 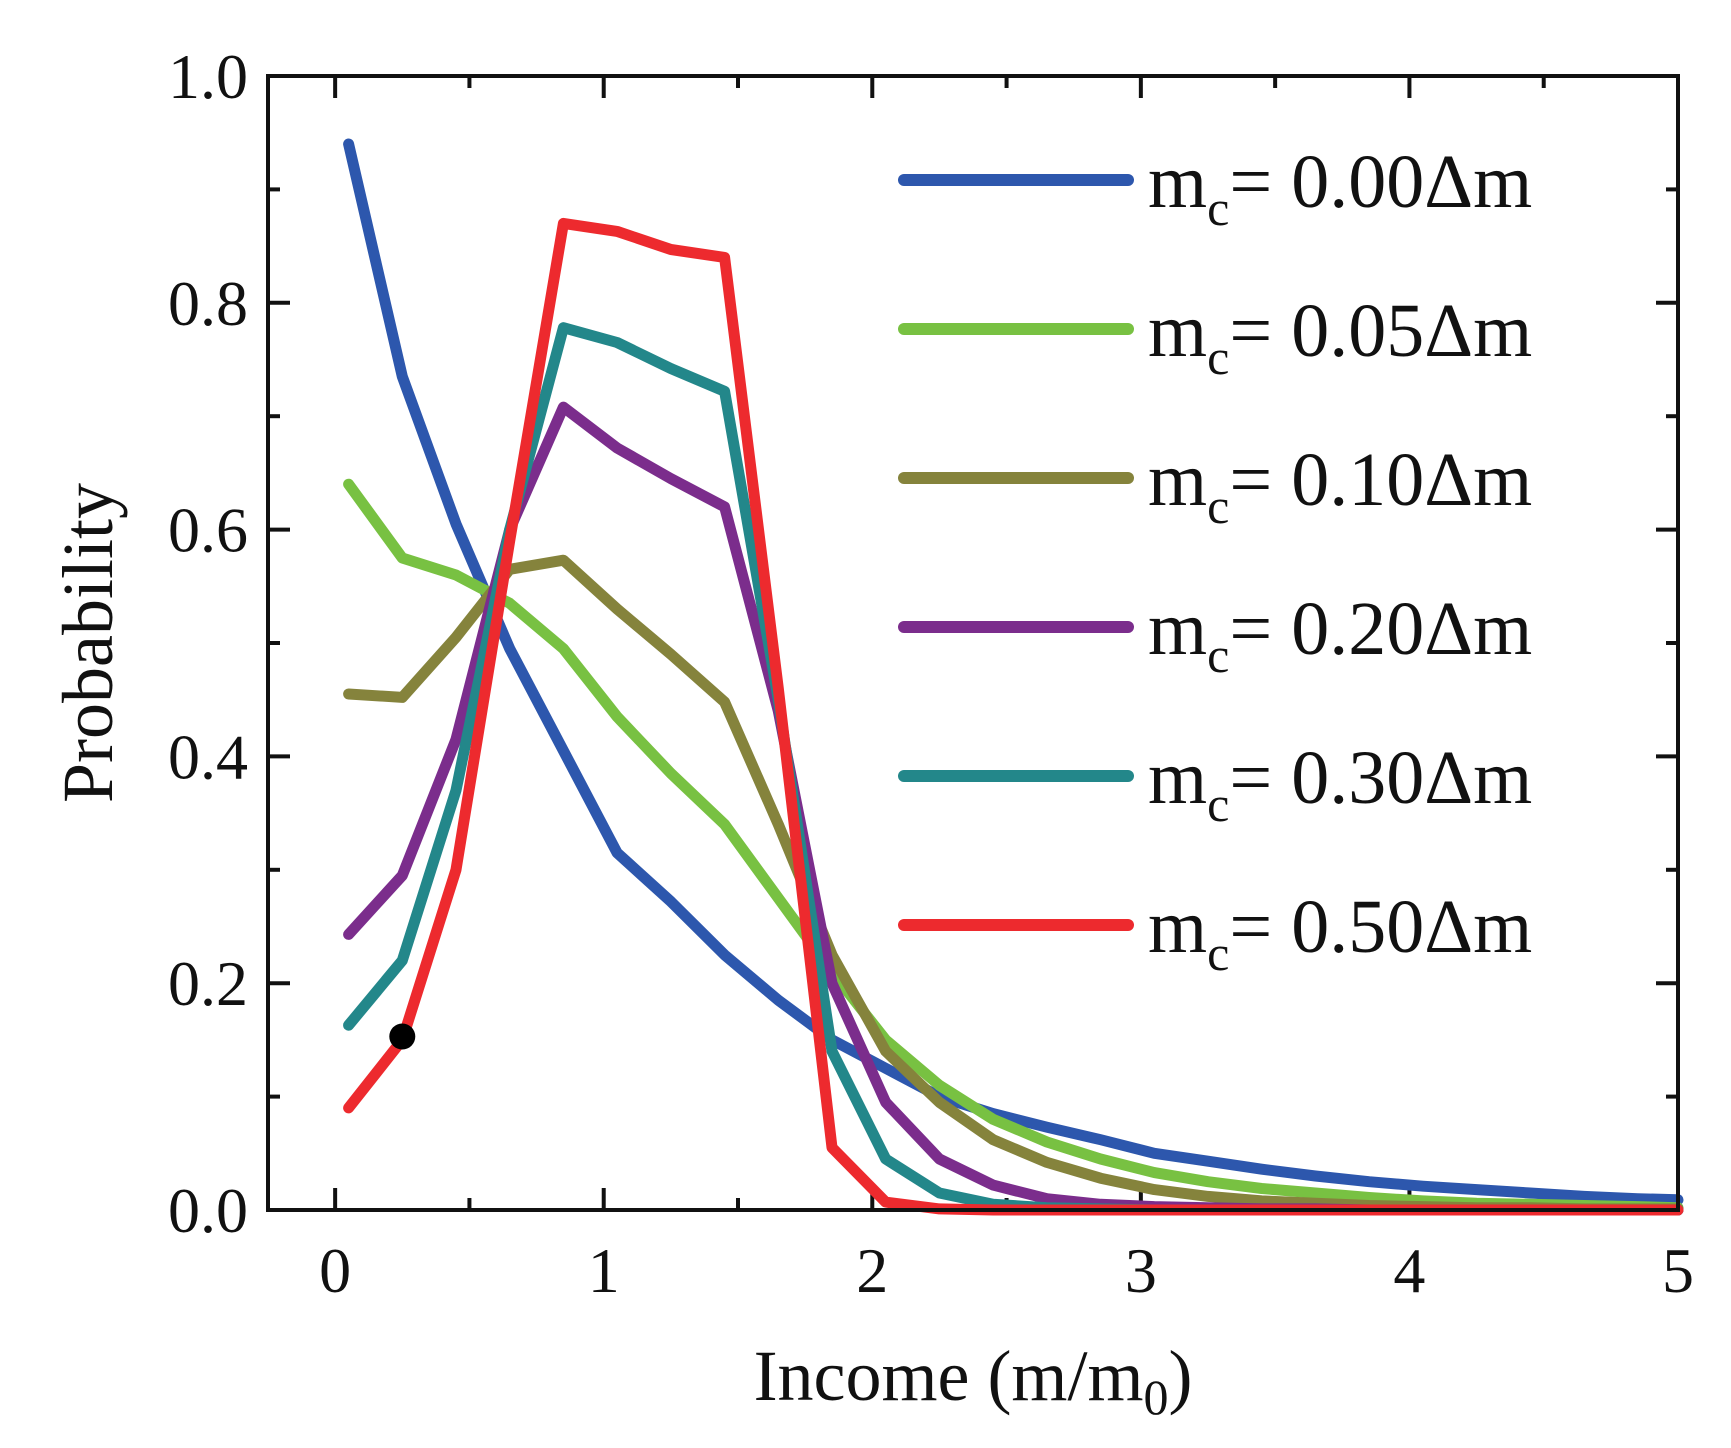 I want to click on x-tick-label: 5, so click(x=1678, y=1270).